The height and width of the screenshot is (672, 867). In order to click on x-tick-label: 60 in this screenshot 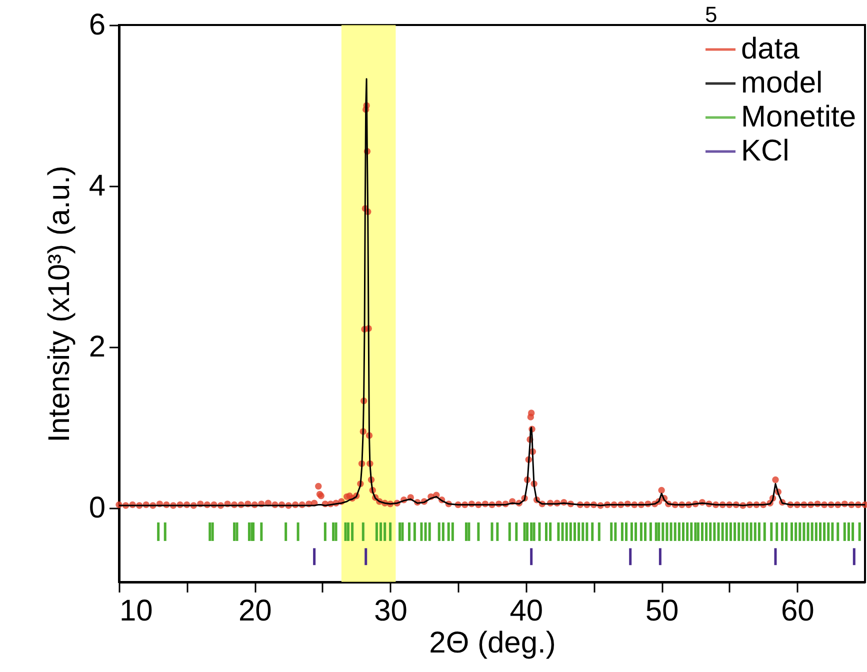, I will do `click(797, 611)`.